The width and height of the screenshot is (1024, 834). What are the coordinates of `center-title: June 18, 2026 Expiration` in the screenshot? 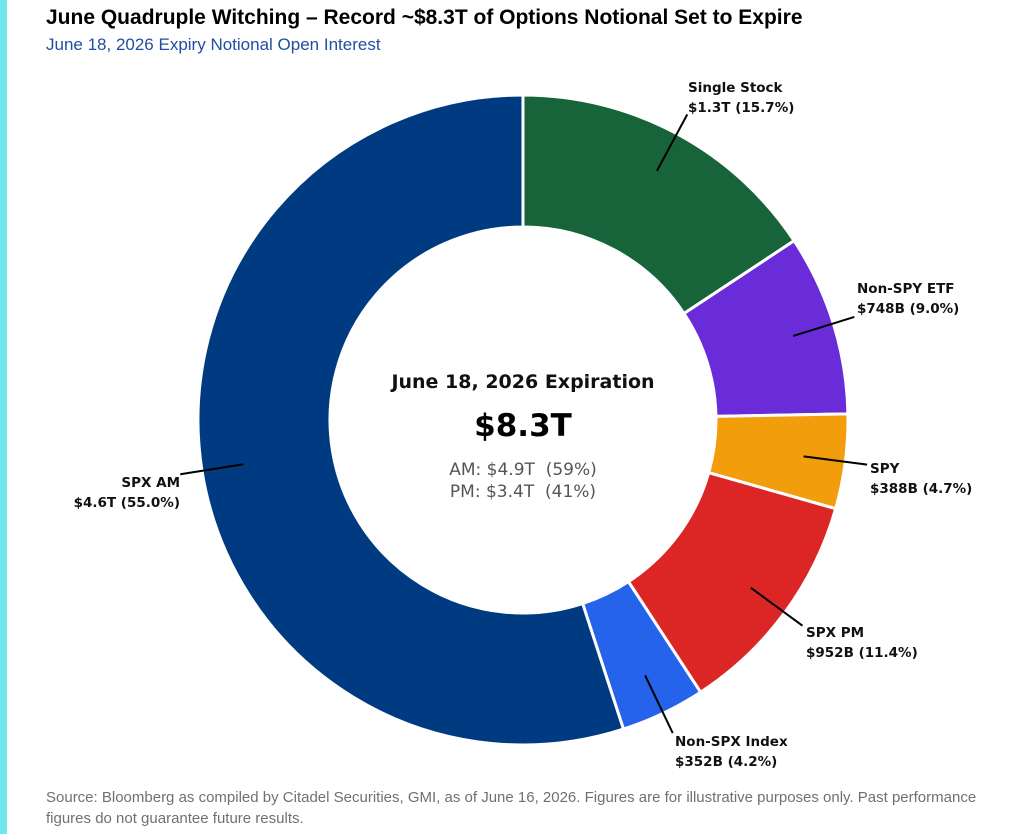 It's located at (521, 382).